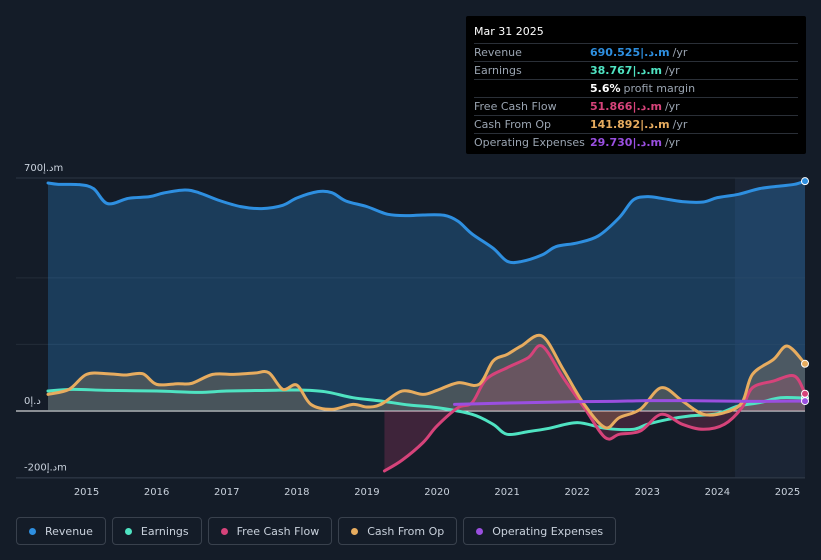  I want to click on x-tick-label: 2020, so click(436, 492).